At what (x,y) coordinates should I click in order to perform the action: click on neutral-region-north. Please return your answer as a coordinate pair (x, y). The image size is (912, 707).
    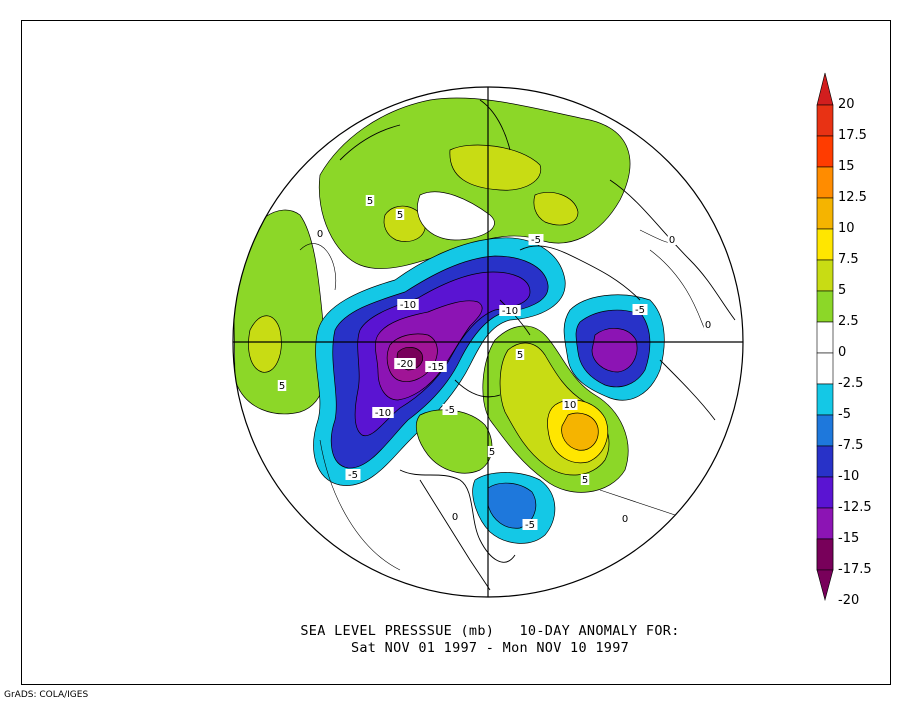
    Looking at the image, I should click on (456, 216).